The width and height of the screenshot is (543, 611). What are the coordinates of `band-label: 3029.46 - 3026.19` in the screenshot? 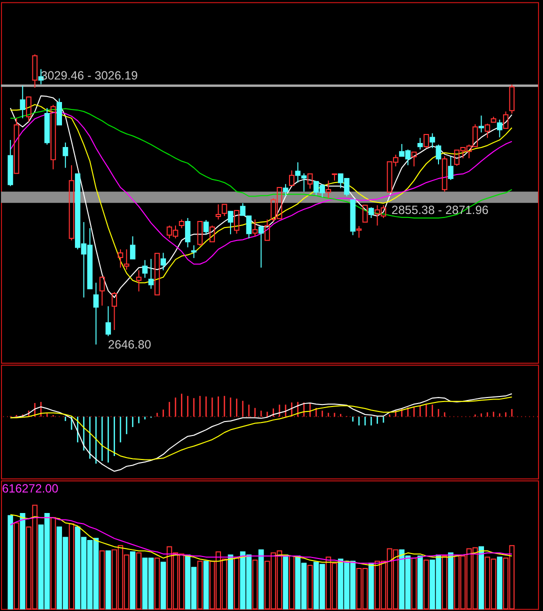 It's located at (89, 75).